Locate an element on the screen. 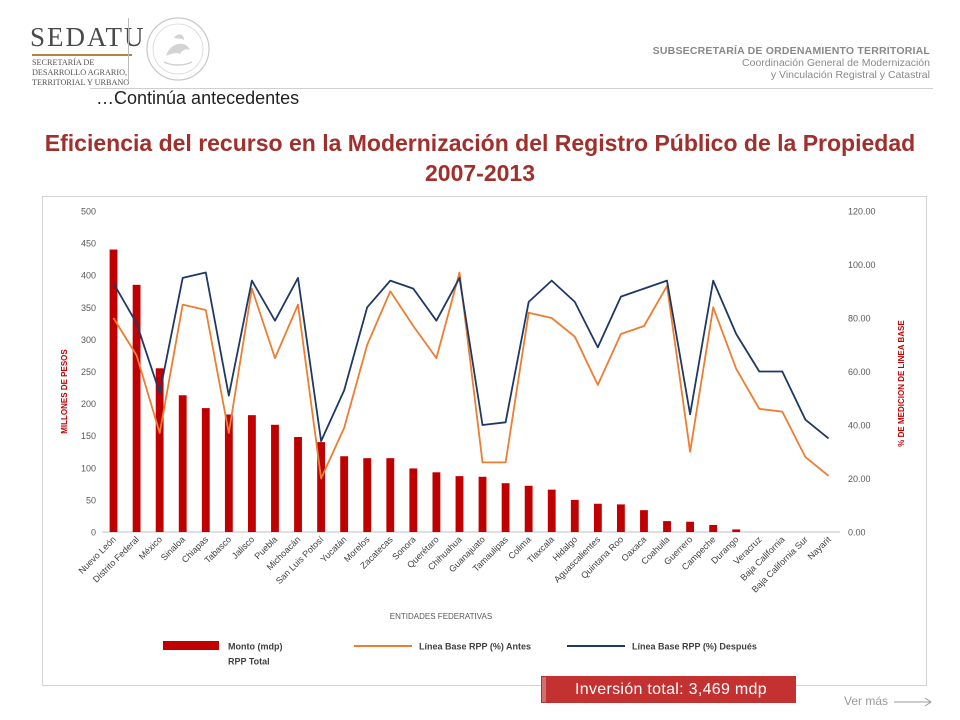 This screenshot has height=720, width=960. y-axis-title: MILLONES DE PESOS is located at coordinates (64, 391).